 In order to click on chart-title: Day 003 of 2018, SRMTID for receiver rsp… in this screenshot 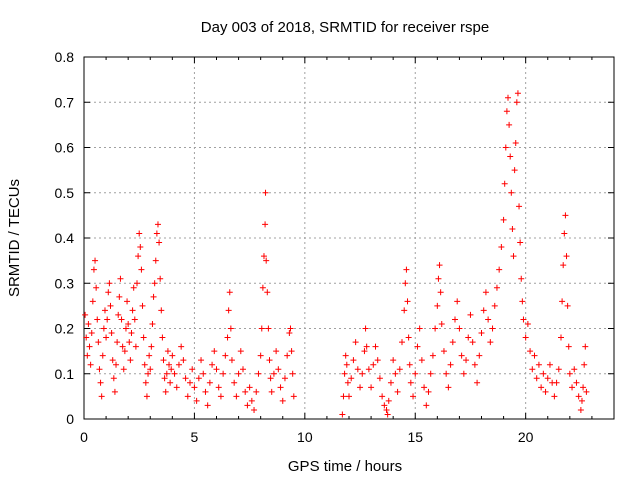, I will do `click(345, 27)`.